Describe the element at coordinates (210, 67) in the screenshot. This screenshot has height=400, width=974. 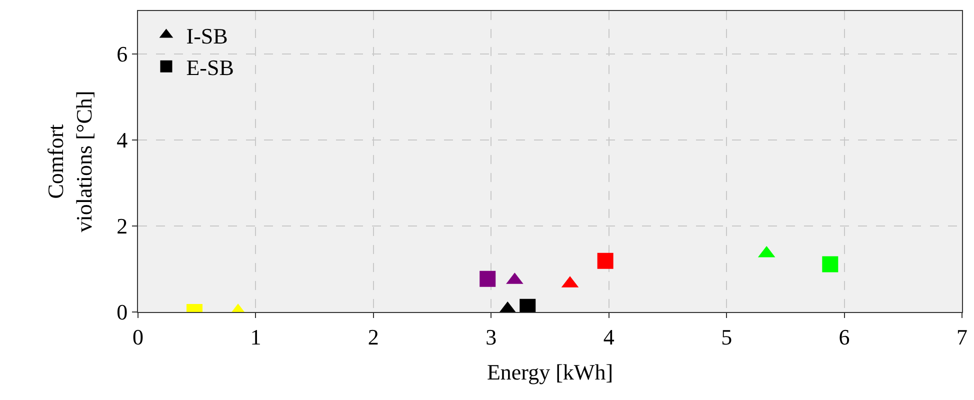
I see `legend-label: E-SB` at that location.